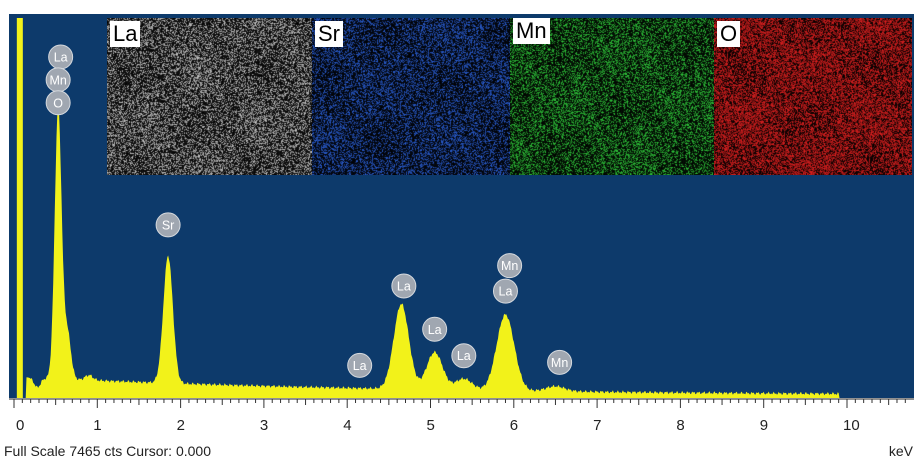  I want to click on x-tick-label: 3, so click(264, 425).